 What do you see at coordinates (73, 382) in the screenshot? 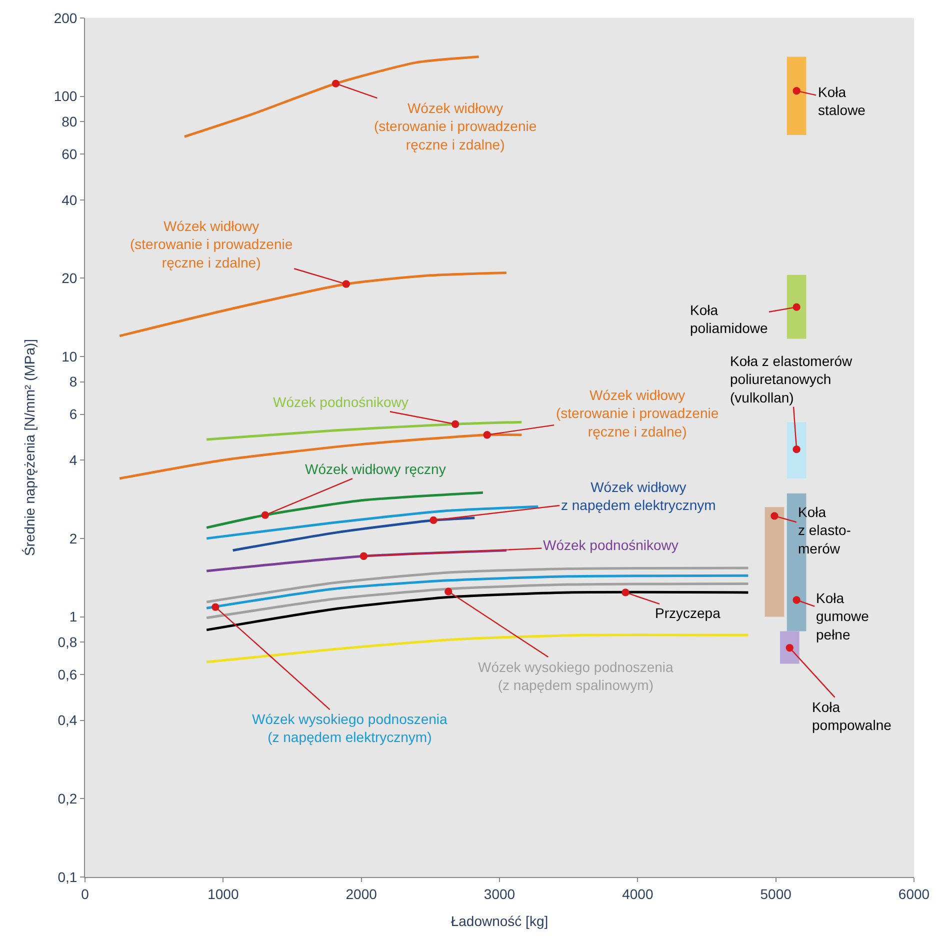
I see `y-tick-label: 8` at bounding box center [73, 382].